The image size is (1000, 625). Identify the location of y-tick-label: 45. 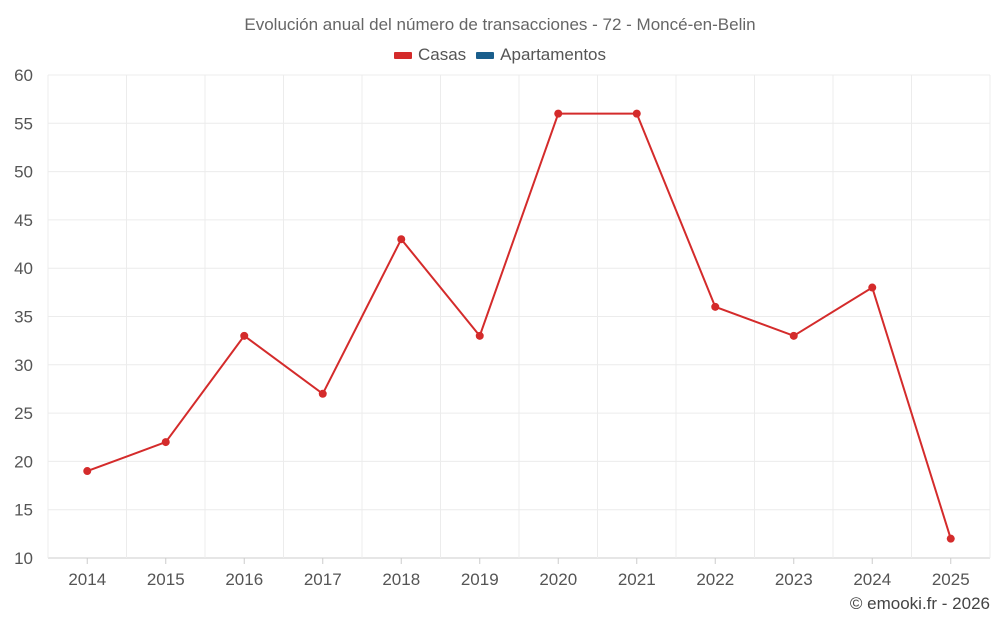
(23, 220).